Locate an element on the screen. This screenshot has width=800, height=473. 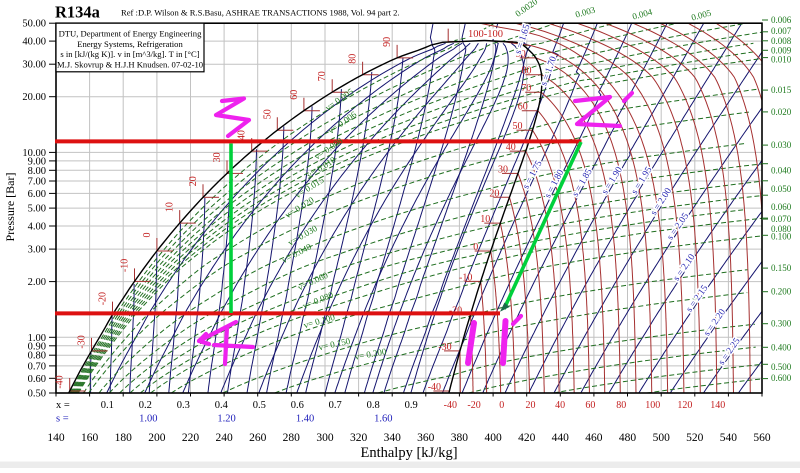
svg-text: 0.200 is located at coordinates (781, 292).